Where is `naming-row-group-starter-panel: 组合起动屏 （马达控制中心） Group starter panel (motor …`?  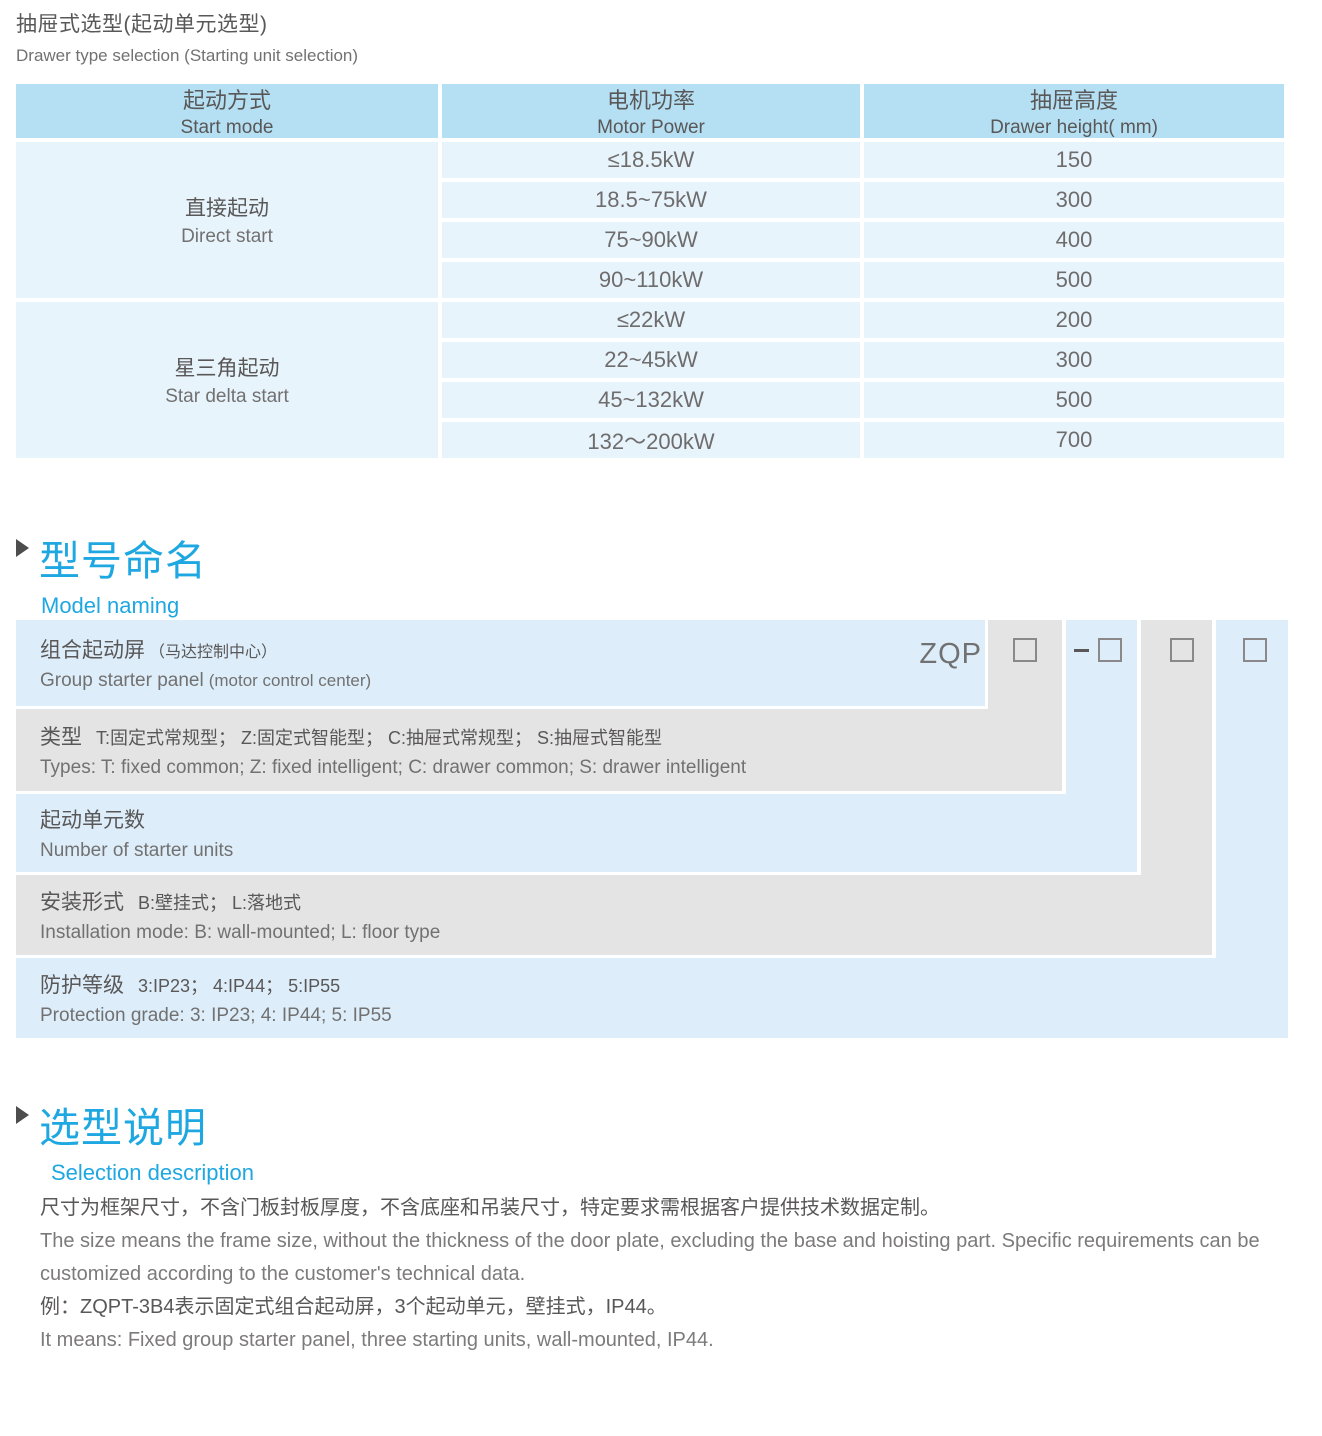
naming-row-group-starter-panel: 组合起动屏 （马达控制中心） Group starter panel (motor … is located at coordinates (500, 663).